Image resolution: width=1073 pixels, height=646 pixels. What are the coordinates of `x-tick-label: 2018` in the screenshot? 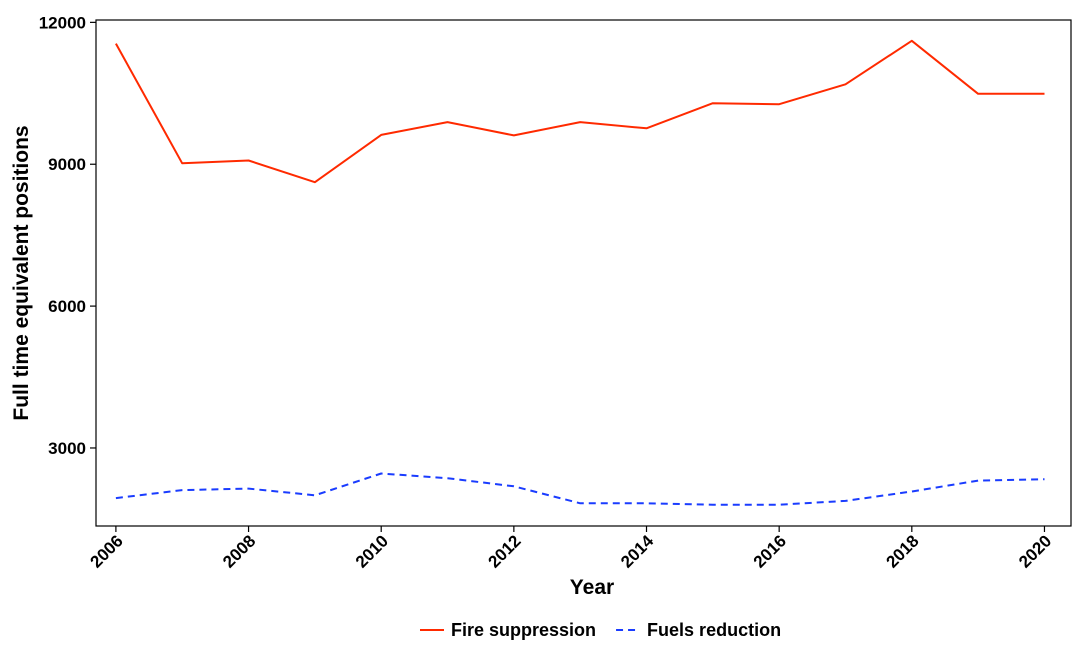 It's located at (902, 551).